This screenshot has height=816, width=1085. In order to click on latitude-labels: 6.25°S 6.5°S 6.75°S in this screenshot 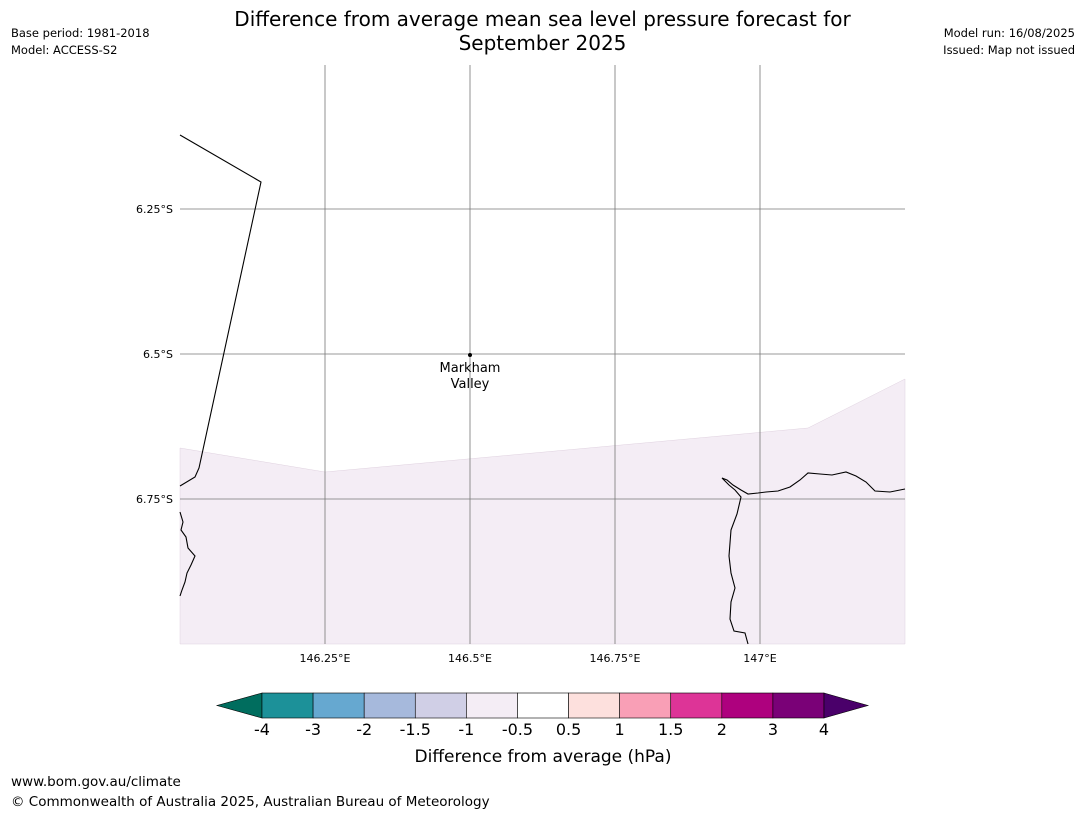, I will do `click(154, 354)`.